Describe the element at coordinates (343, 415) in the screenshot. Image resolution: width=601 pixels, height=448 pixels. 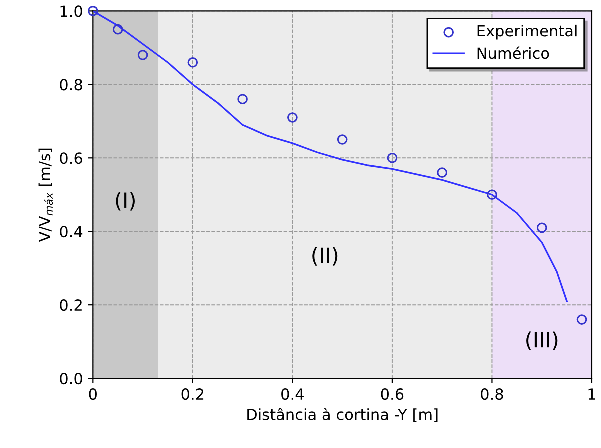
I see `x-axis-title: Distância à cortina -Y [m]` at that location.